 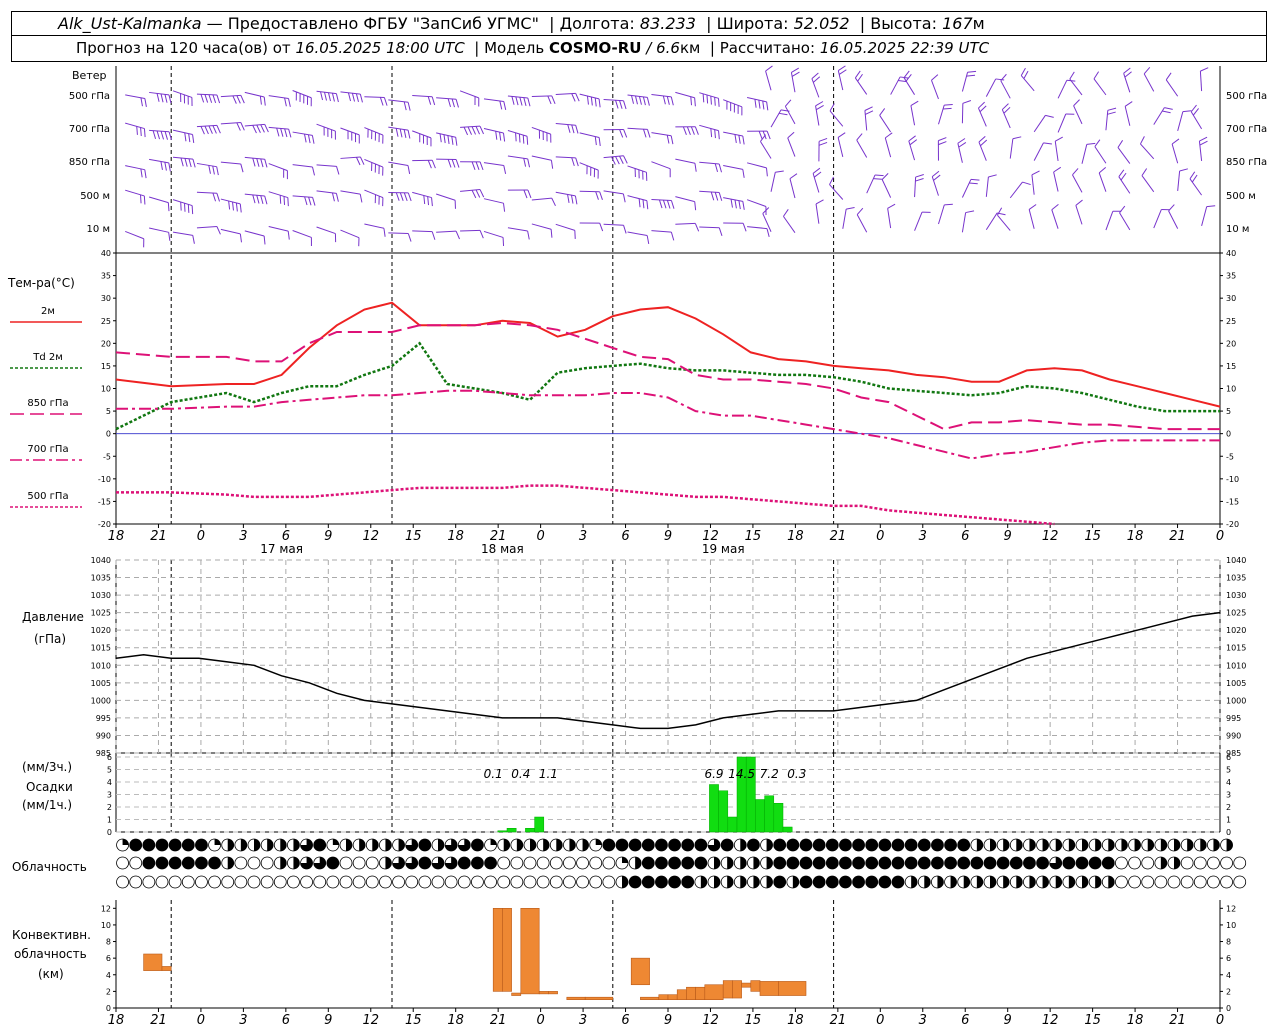 I want to click on lat-label: Широта:, so click(x=752, y=23).